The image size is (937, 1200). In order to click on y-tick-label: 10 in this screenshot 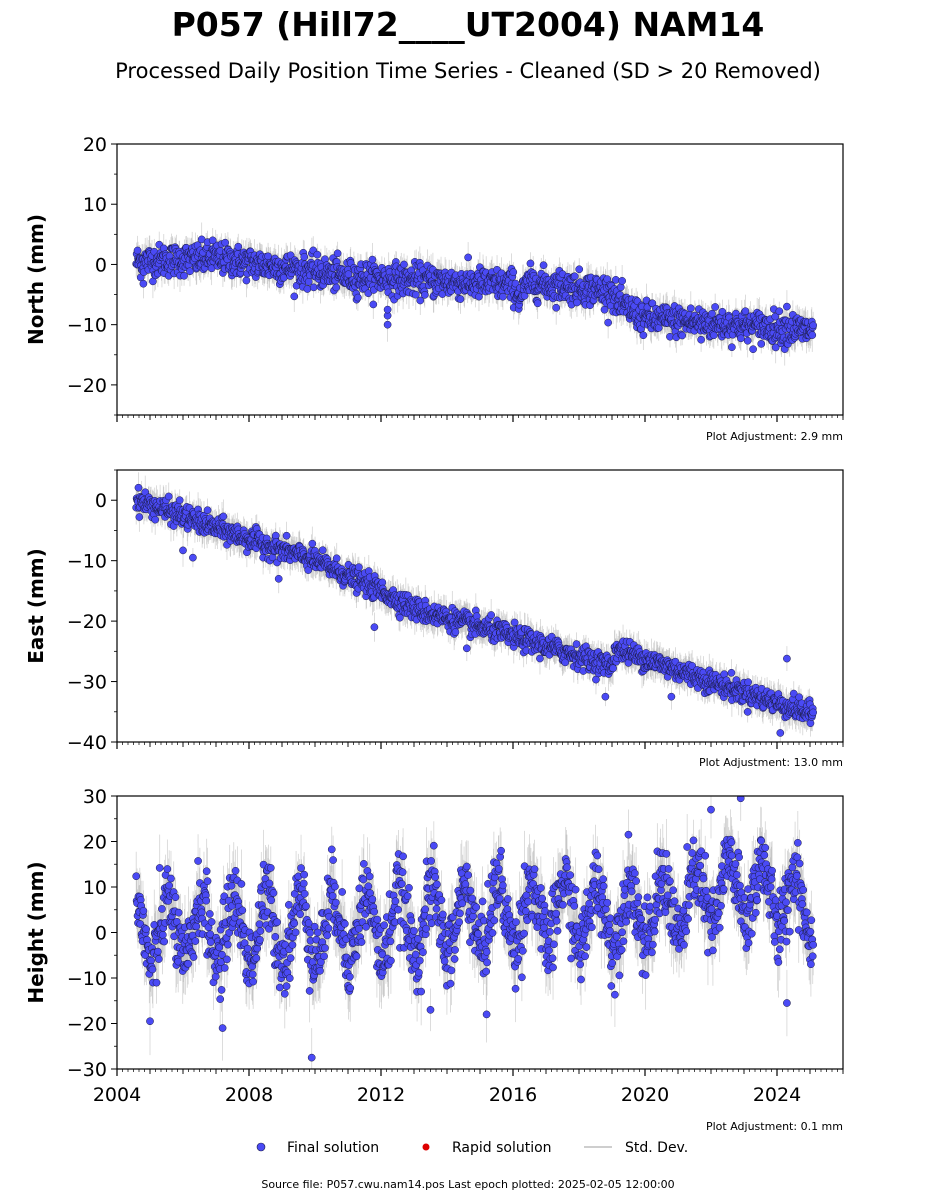, I will do `click(95, 205)`.